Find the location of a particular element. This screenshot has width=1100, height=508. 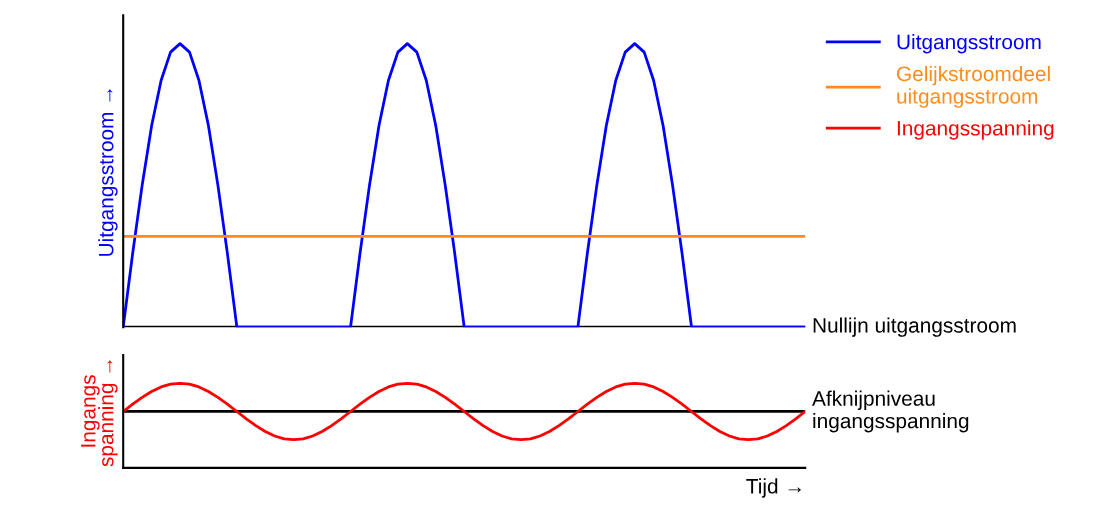

ref-line-label: Afknijpniveau ingangsspanning is located at coordinates (890, 411).